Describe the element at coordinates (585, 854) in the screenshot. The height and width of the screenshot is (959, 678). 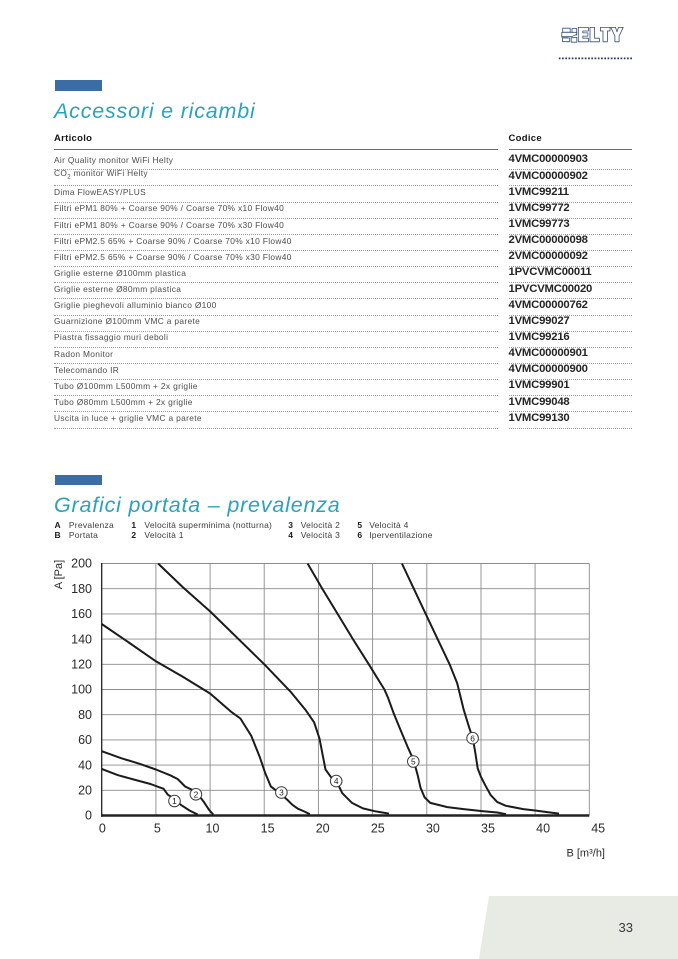
I see `svg-text: B [m³/h]` at that location.